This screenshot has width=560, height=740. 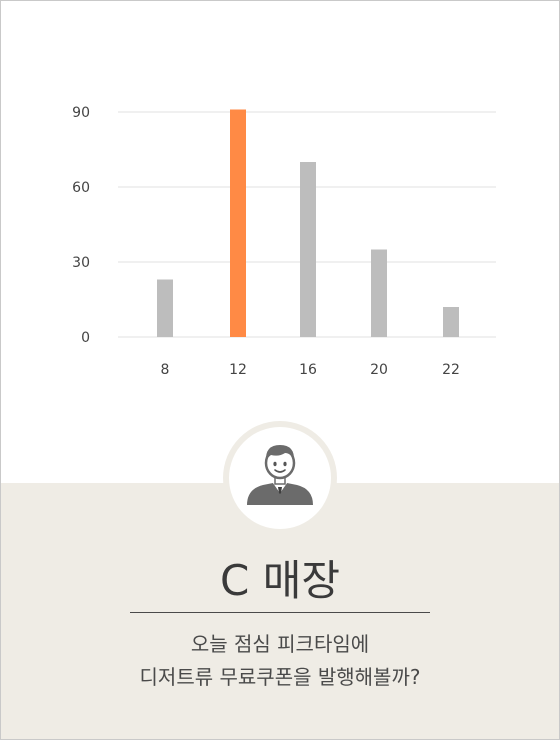 What do you see at coordinates (85, 338) in the screenshot?
I see `y-tick-label: 0` at bounding box center [85, 338].